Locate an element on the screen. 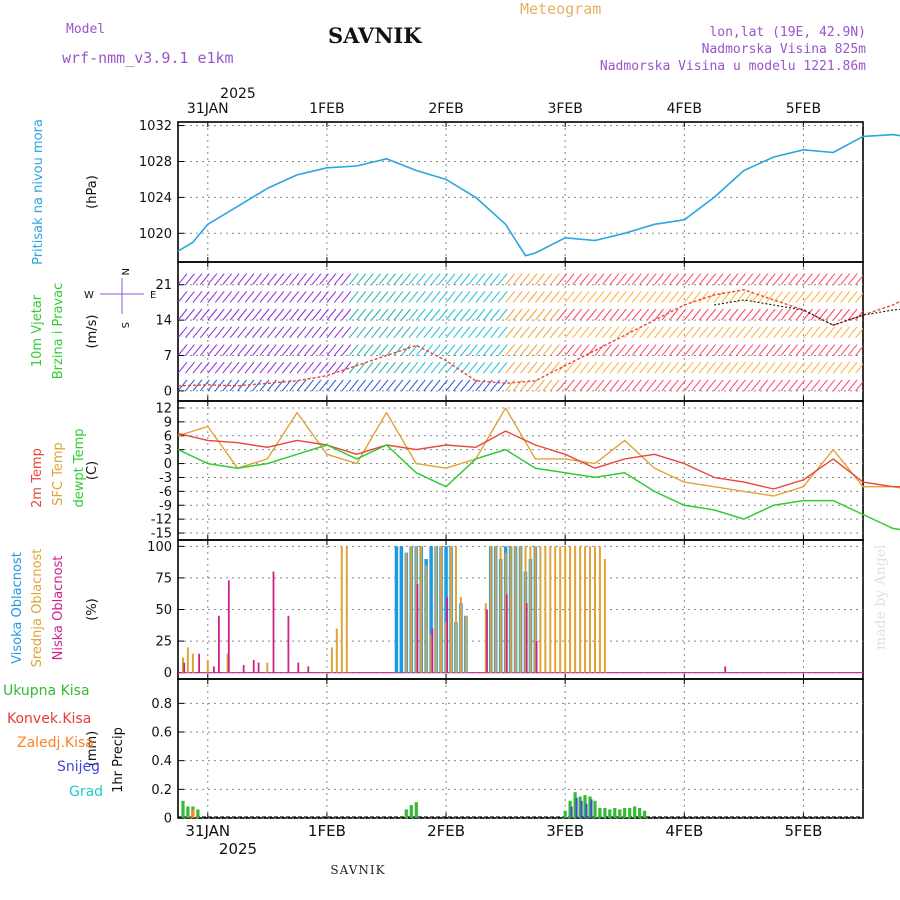  dewpt-temp-line is located at coordinates (538, 487).